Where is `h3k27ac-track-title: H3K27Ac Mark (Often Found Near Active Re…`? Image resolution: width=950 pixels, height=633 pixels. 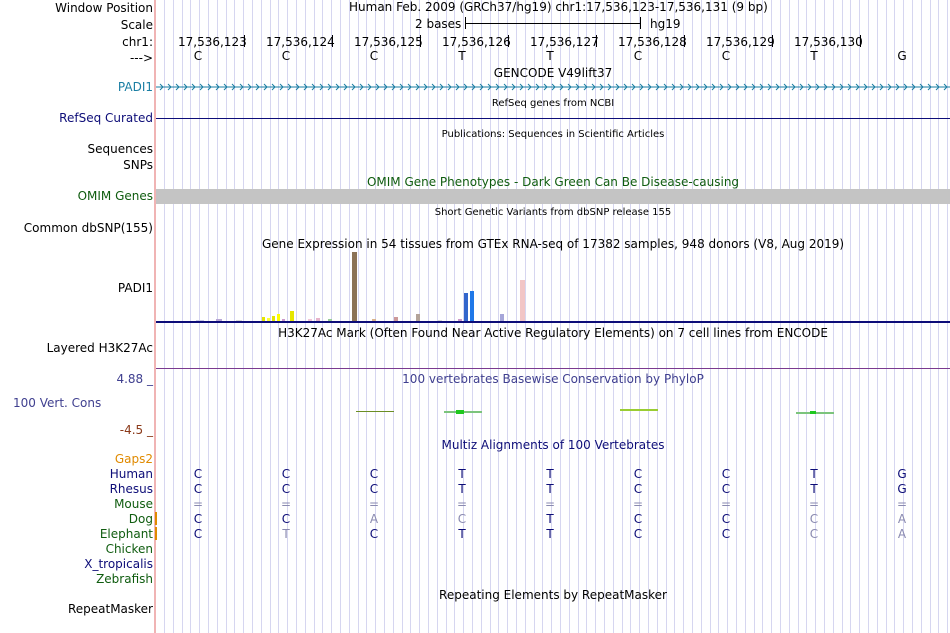
h3k27ac-track-title: H3K27Ac Mark (Often Found Near Active Re… is located at coordinates (553, 333).